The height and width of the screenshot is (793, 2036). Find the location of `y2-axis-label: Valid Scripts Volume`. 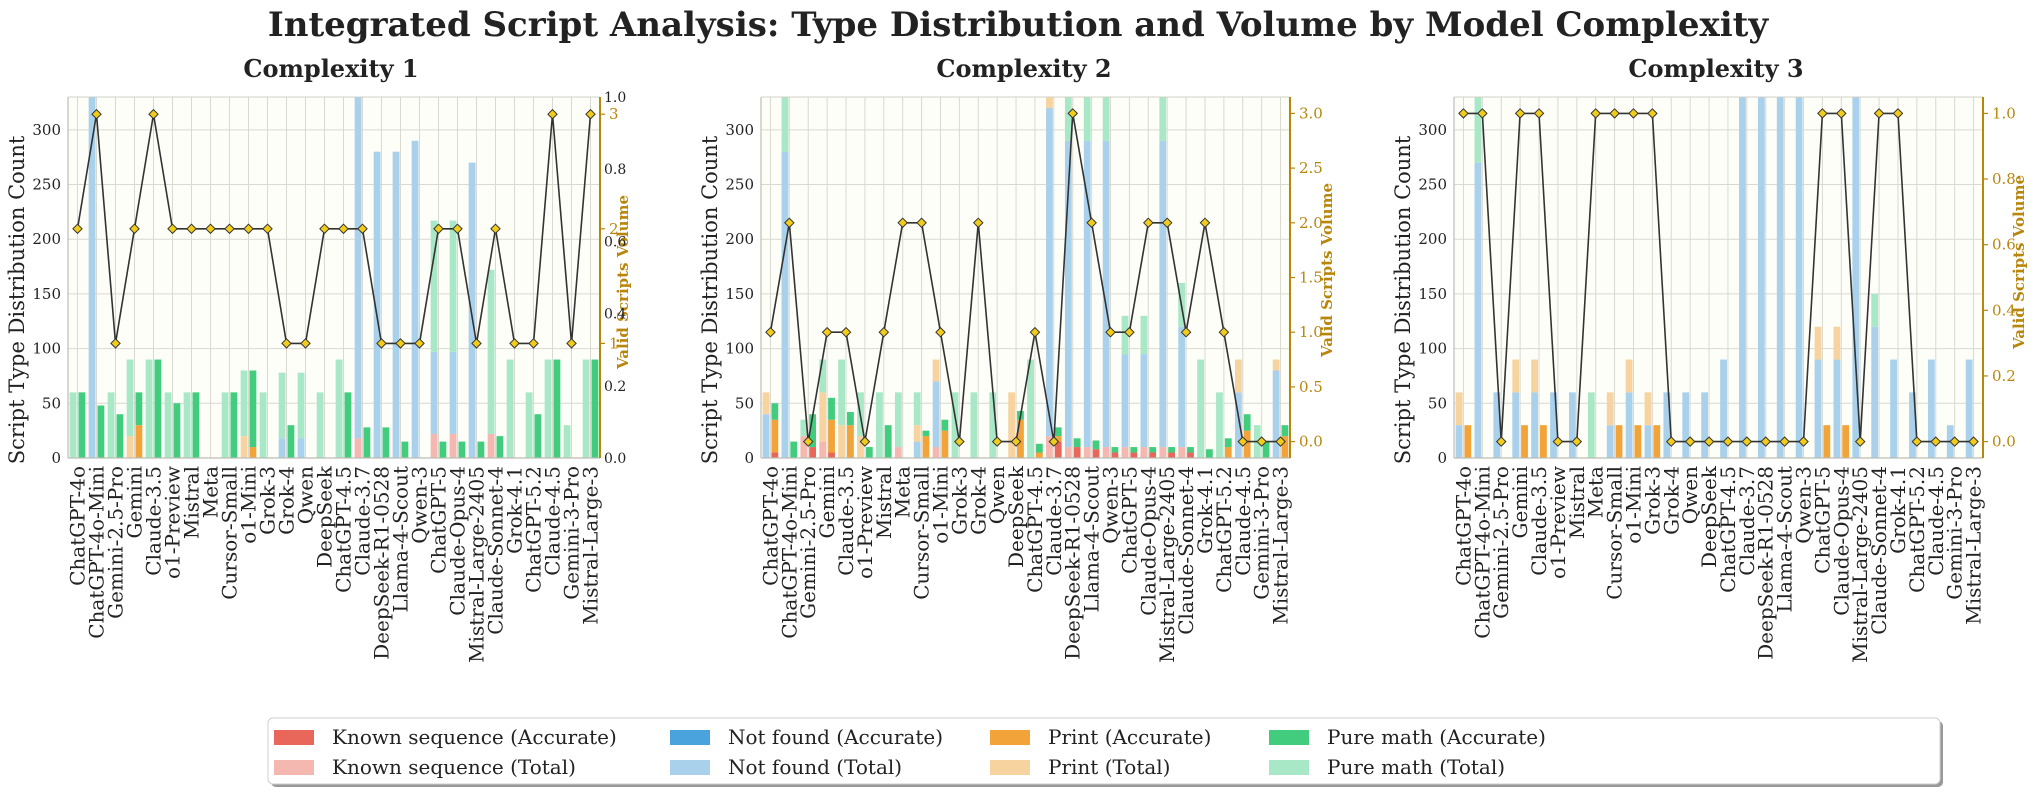

y2-axis-label: Valid Scripts Volume is located at coordinates (623, 282).